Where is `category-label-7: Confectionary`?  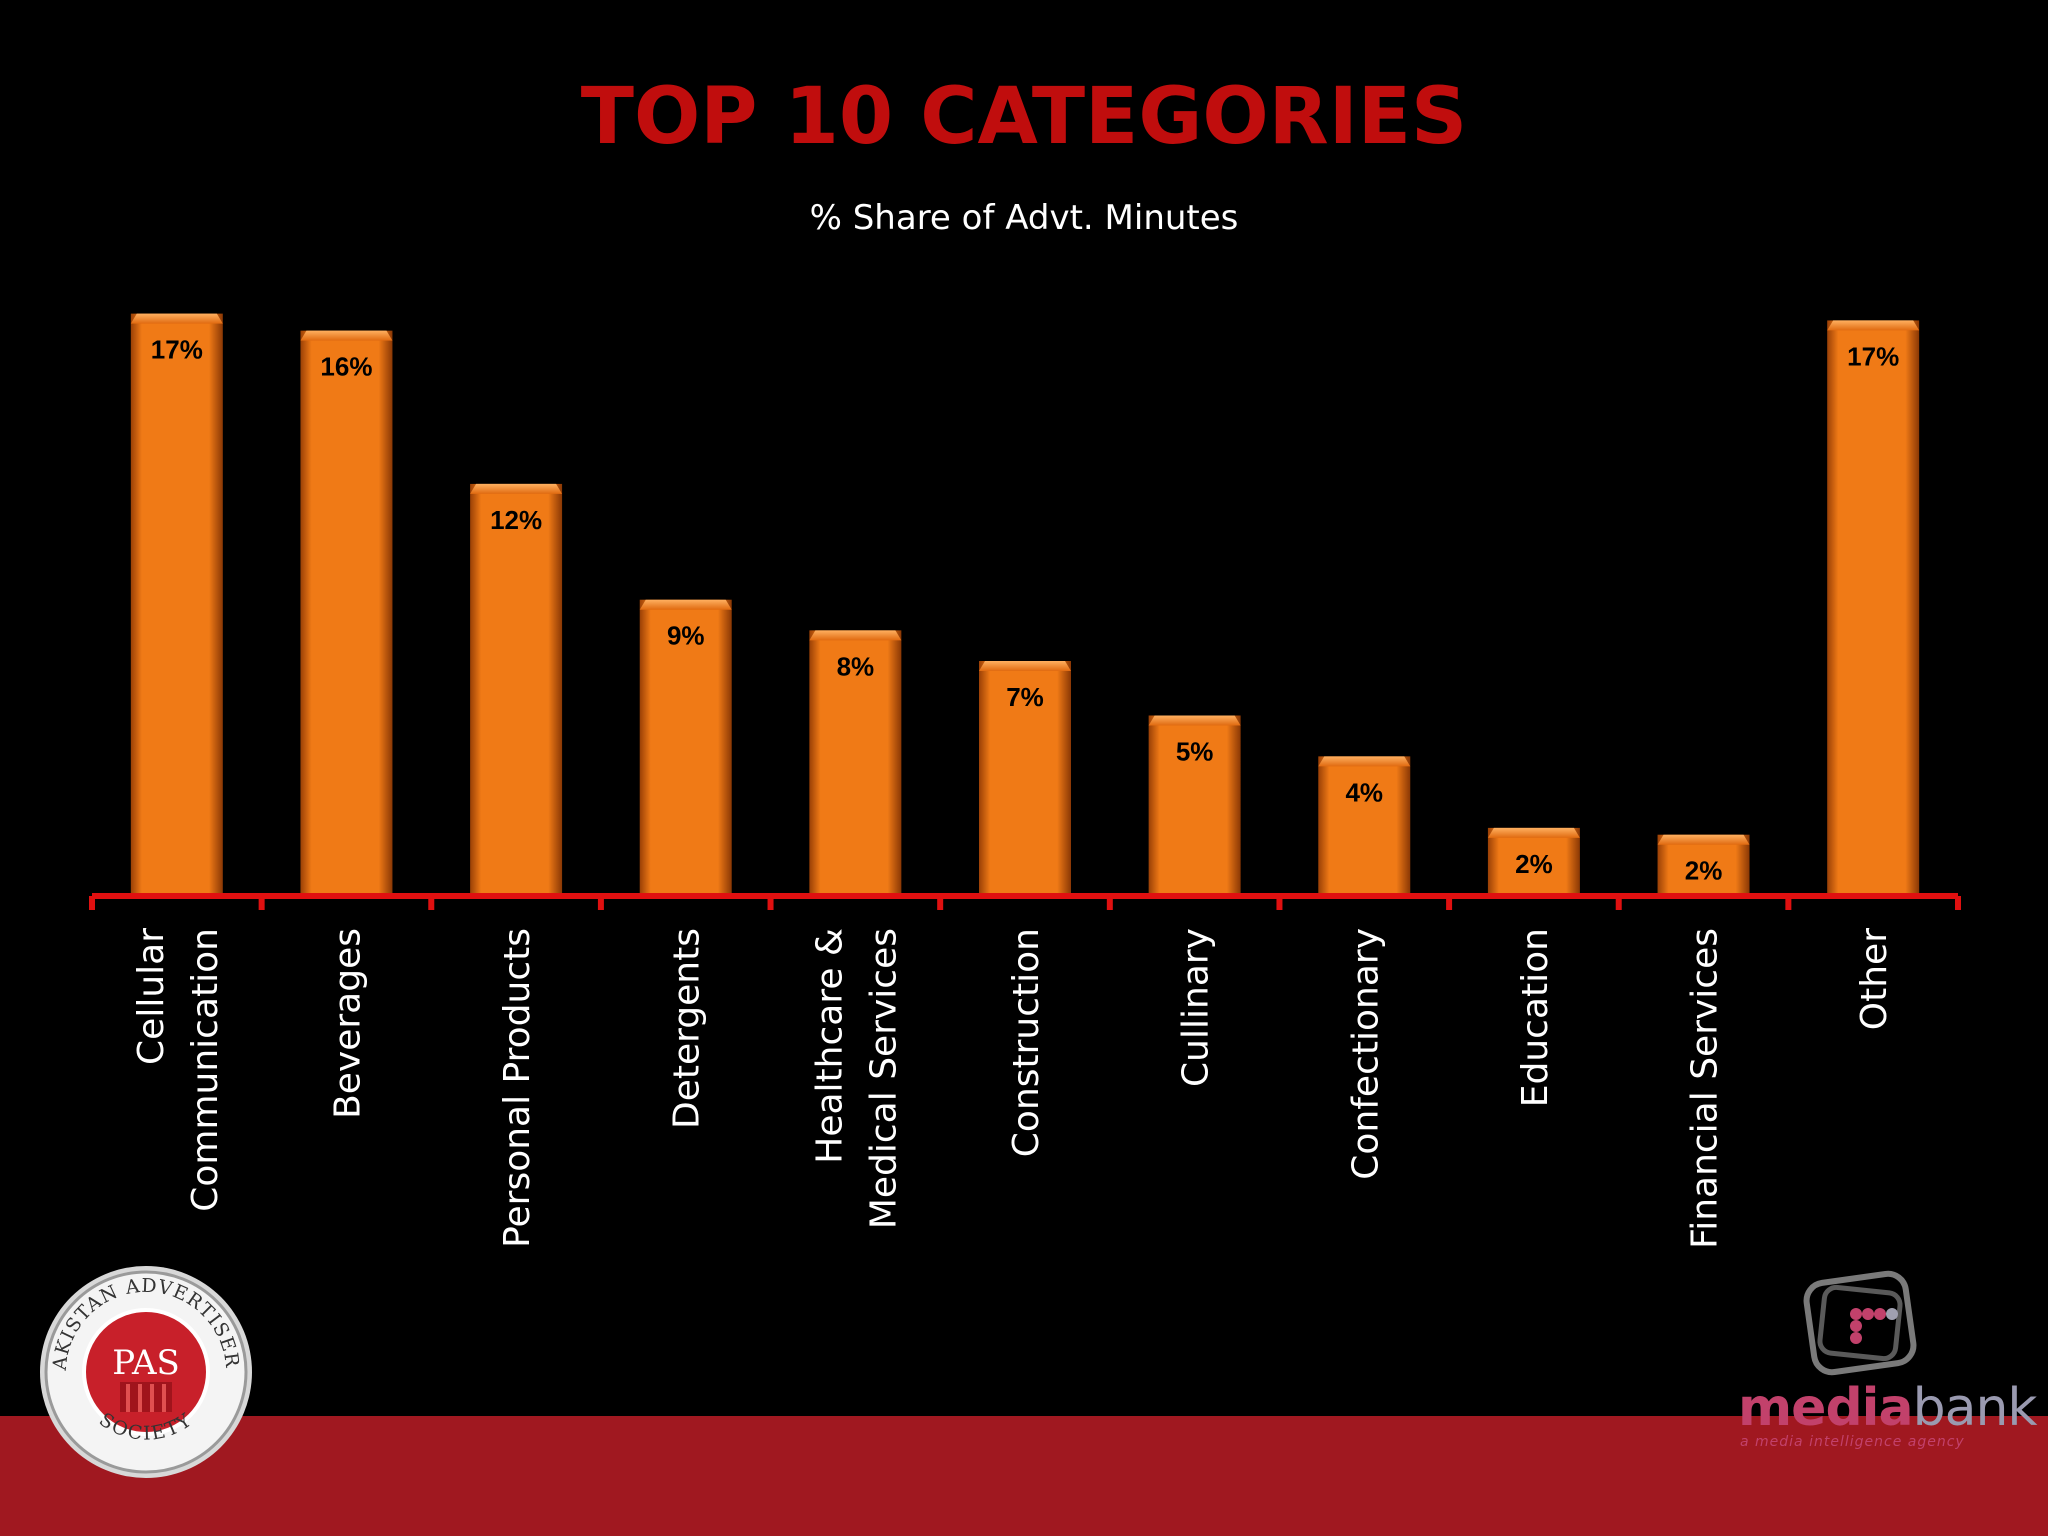 category-label-7: Confectionary is located at coordinates (1365, 1054).